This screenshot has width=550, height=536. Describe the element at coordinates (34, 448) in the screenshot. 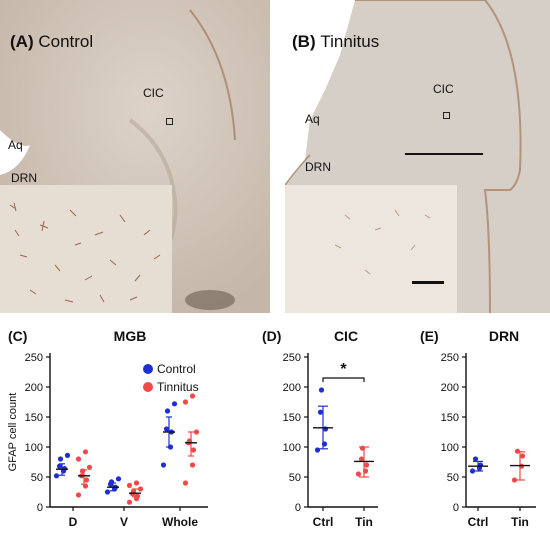

I see `panel-c-y-tick-label: 100` at that location.